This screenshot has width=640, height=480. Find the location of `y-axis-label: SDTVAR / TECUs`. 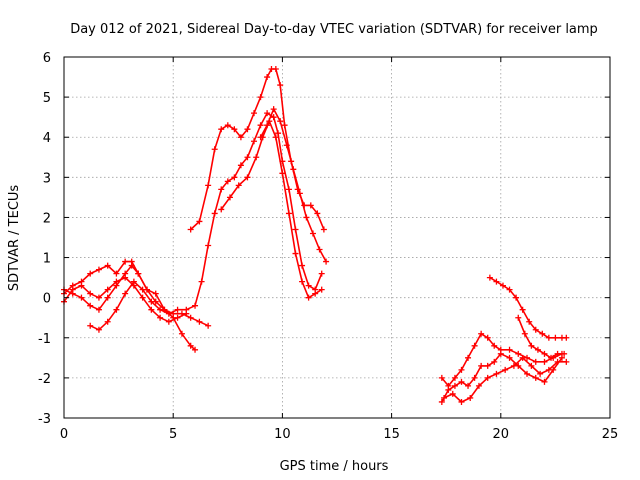

y-axis-label: SDTVAR / TECUs is located at coordinates (14, 238).